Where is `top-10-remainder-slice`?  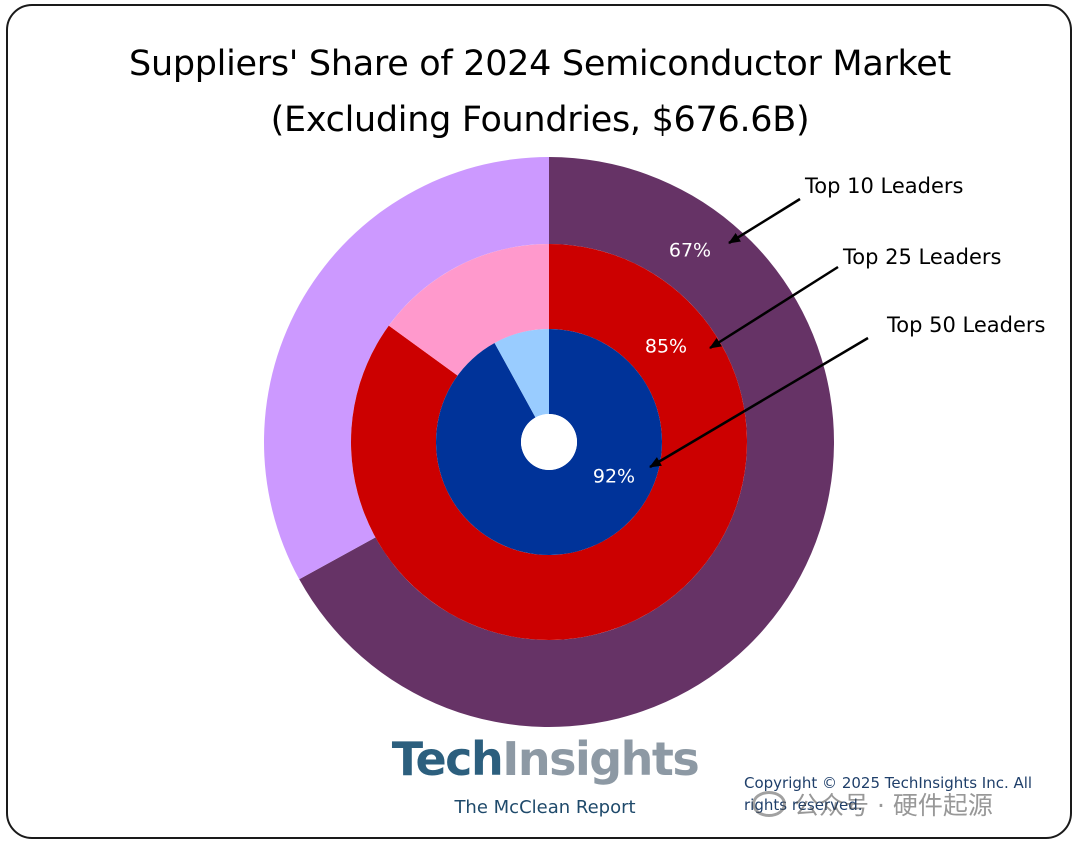
top-10-remainder-slice is located at coordinates (406, 368).